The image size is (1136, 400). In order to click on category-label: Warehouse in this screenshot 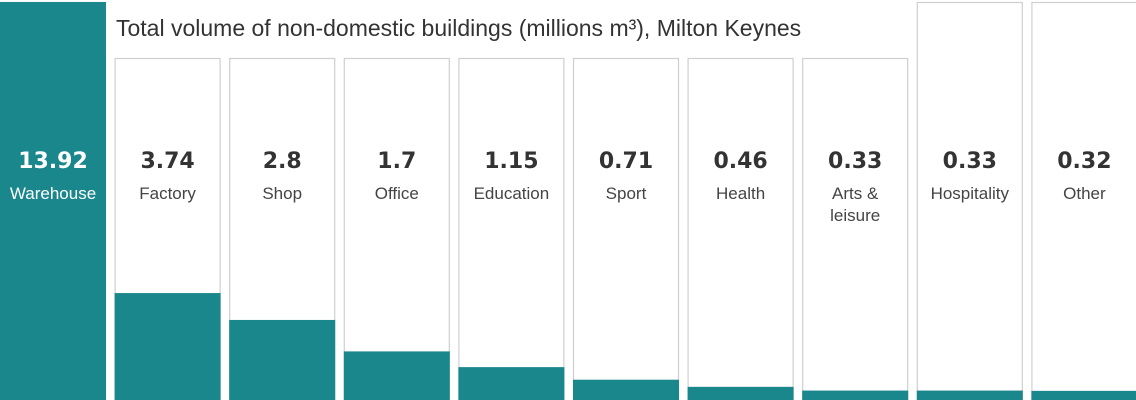, I will do `click(53, 193)`.